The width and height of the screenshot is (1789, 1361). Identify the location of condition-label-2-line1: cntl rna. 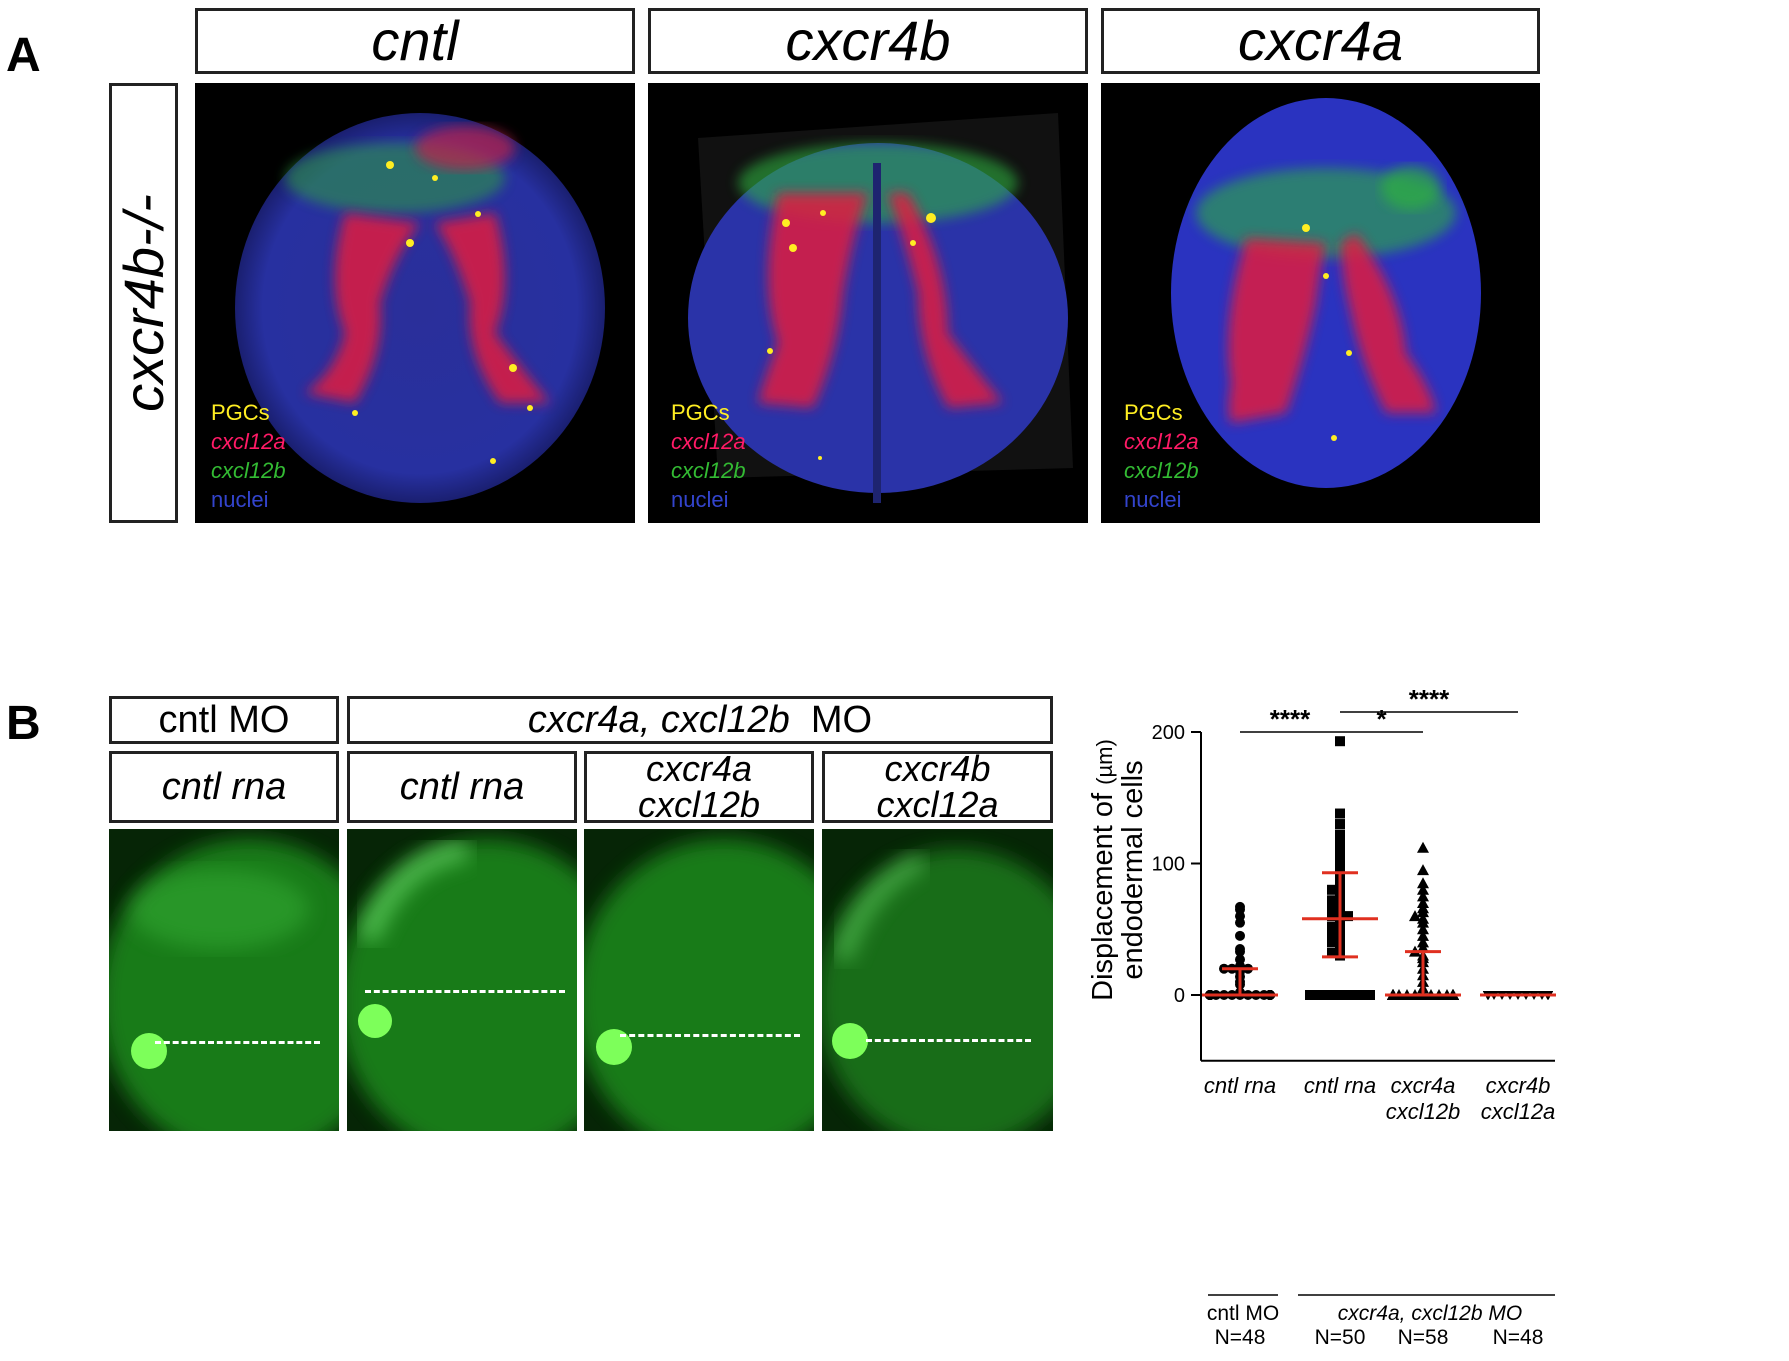
(462, 787).